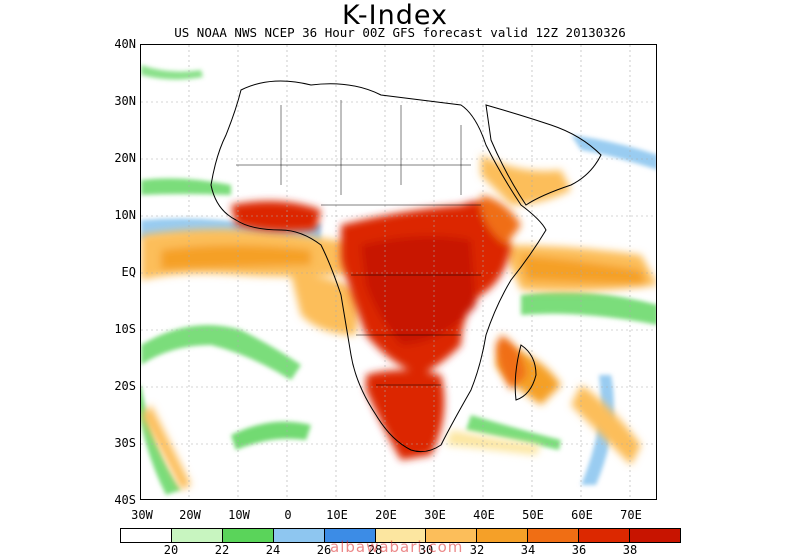 This screenshot has width=790, height=560. Describe the element at coordinates (324, 550) in the screenshot. I see `legend-label: 26` at that location.